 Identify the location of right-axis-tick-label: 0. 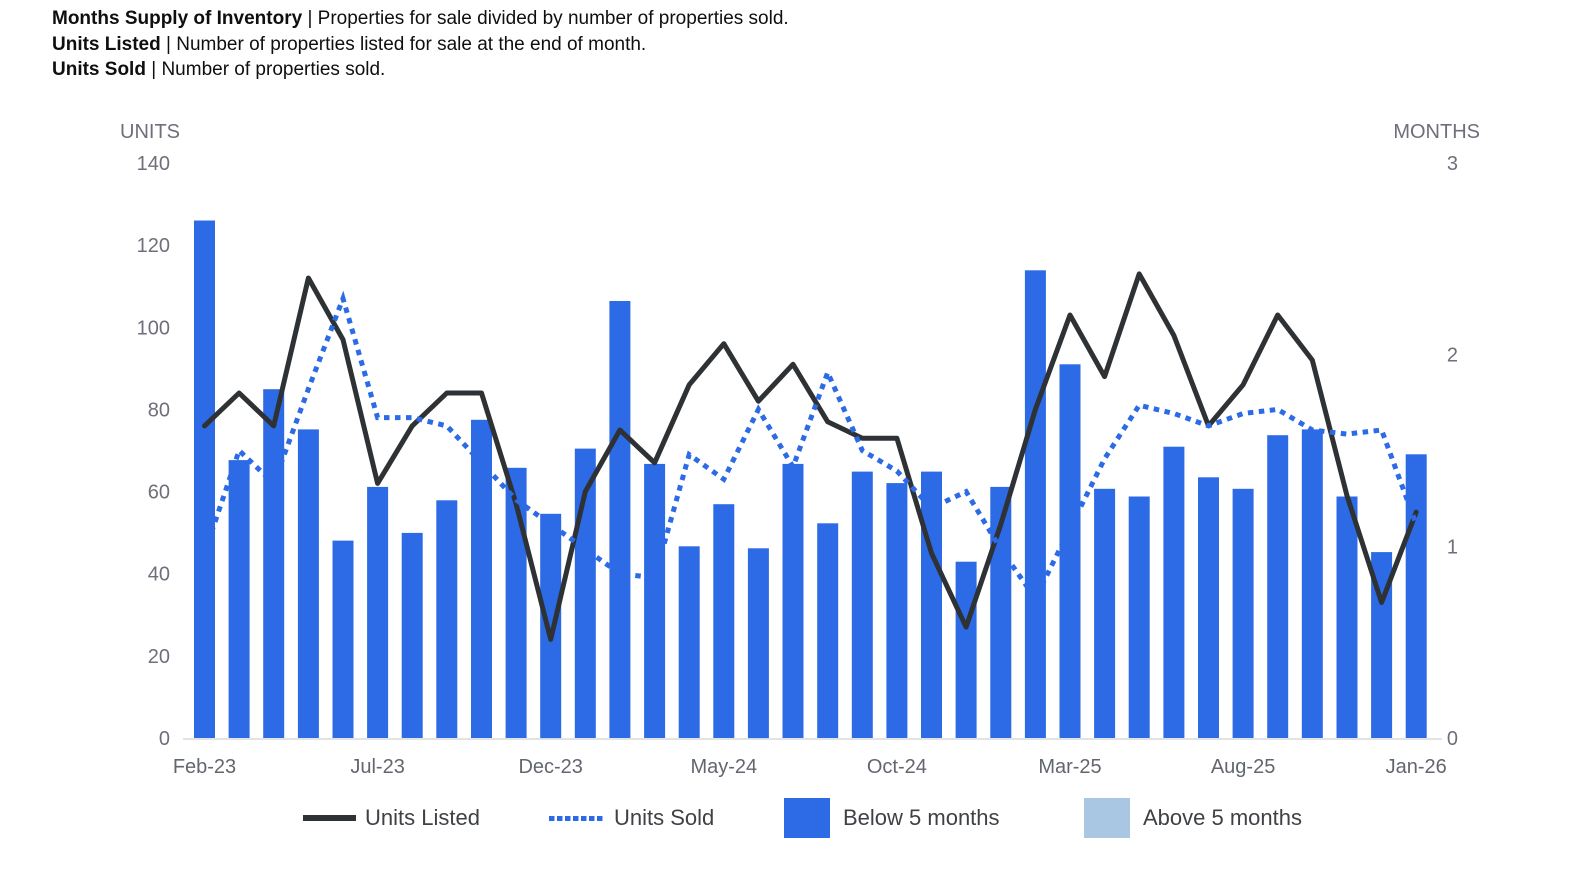
(1452, 739).